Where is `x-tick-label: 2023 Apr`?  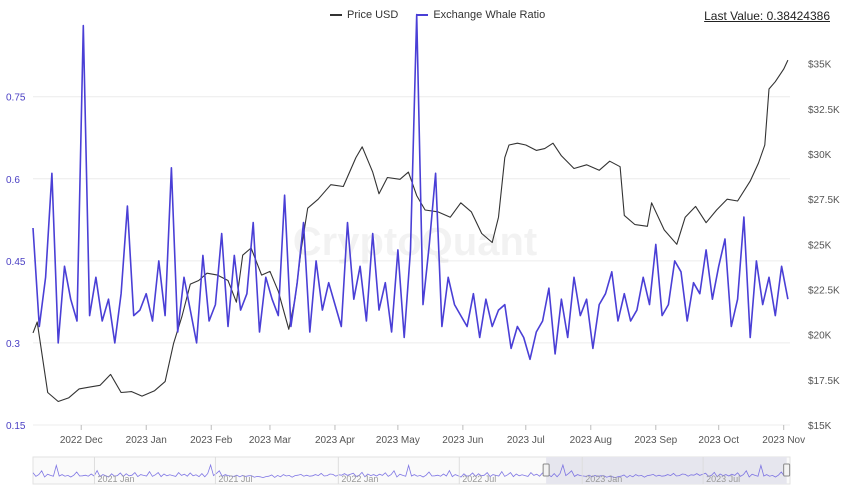
x-tick-label: 2023 Apr is located at coordinates (335, 440).